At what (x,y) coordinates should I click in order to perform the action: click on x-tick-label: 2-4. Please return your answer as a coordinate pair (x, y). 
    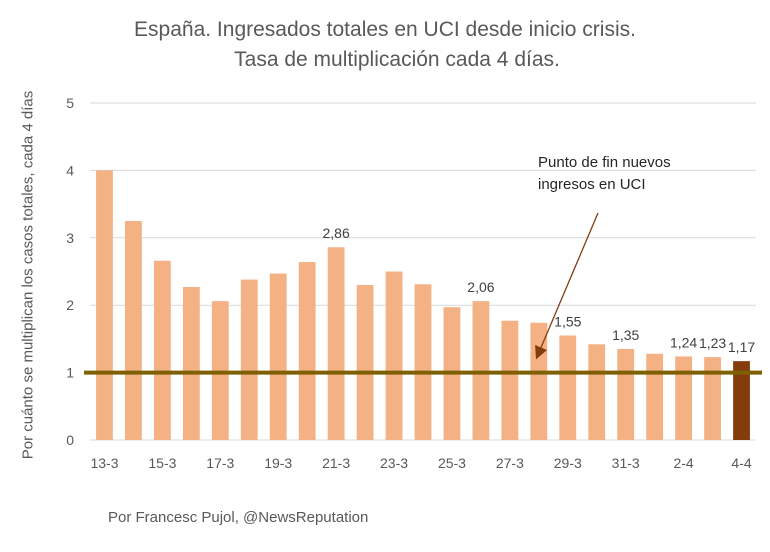
    Looking at the image, I should click on (683, 463).